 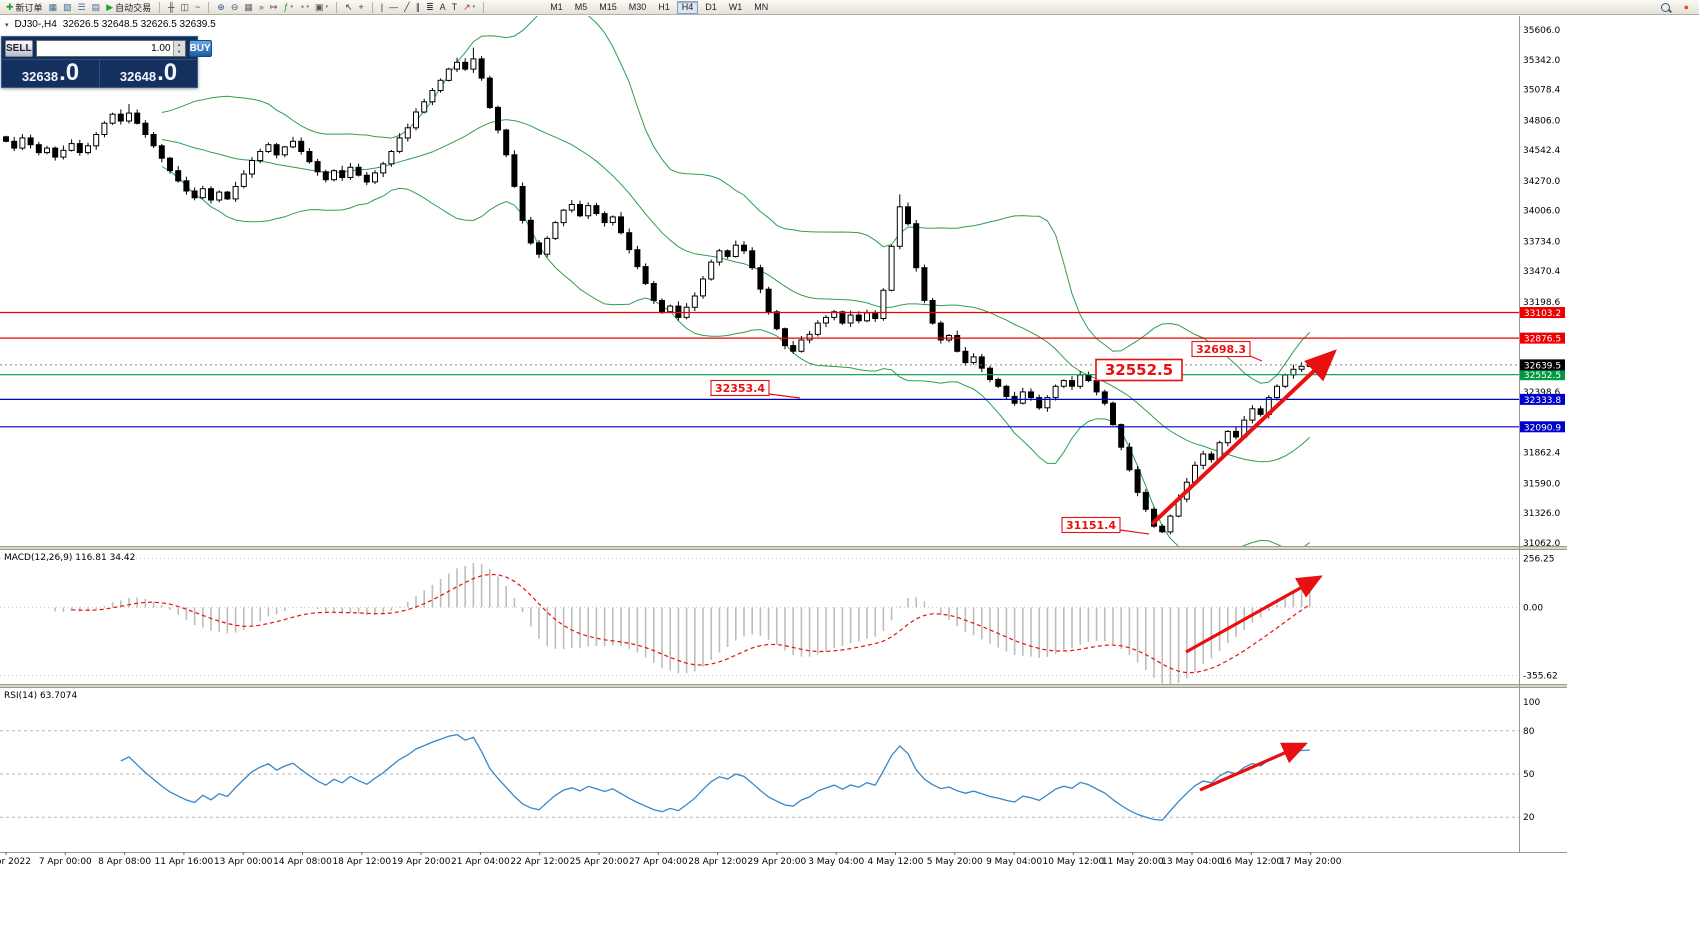 I want to click on zoom-out-button: ⊖, so click(x=235, y=7).